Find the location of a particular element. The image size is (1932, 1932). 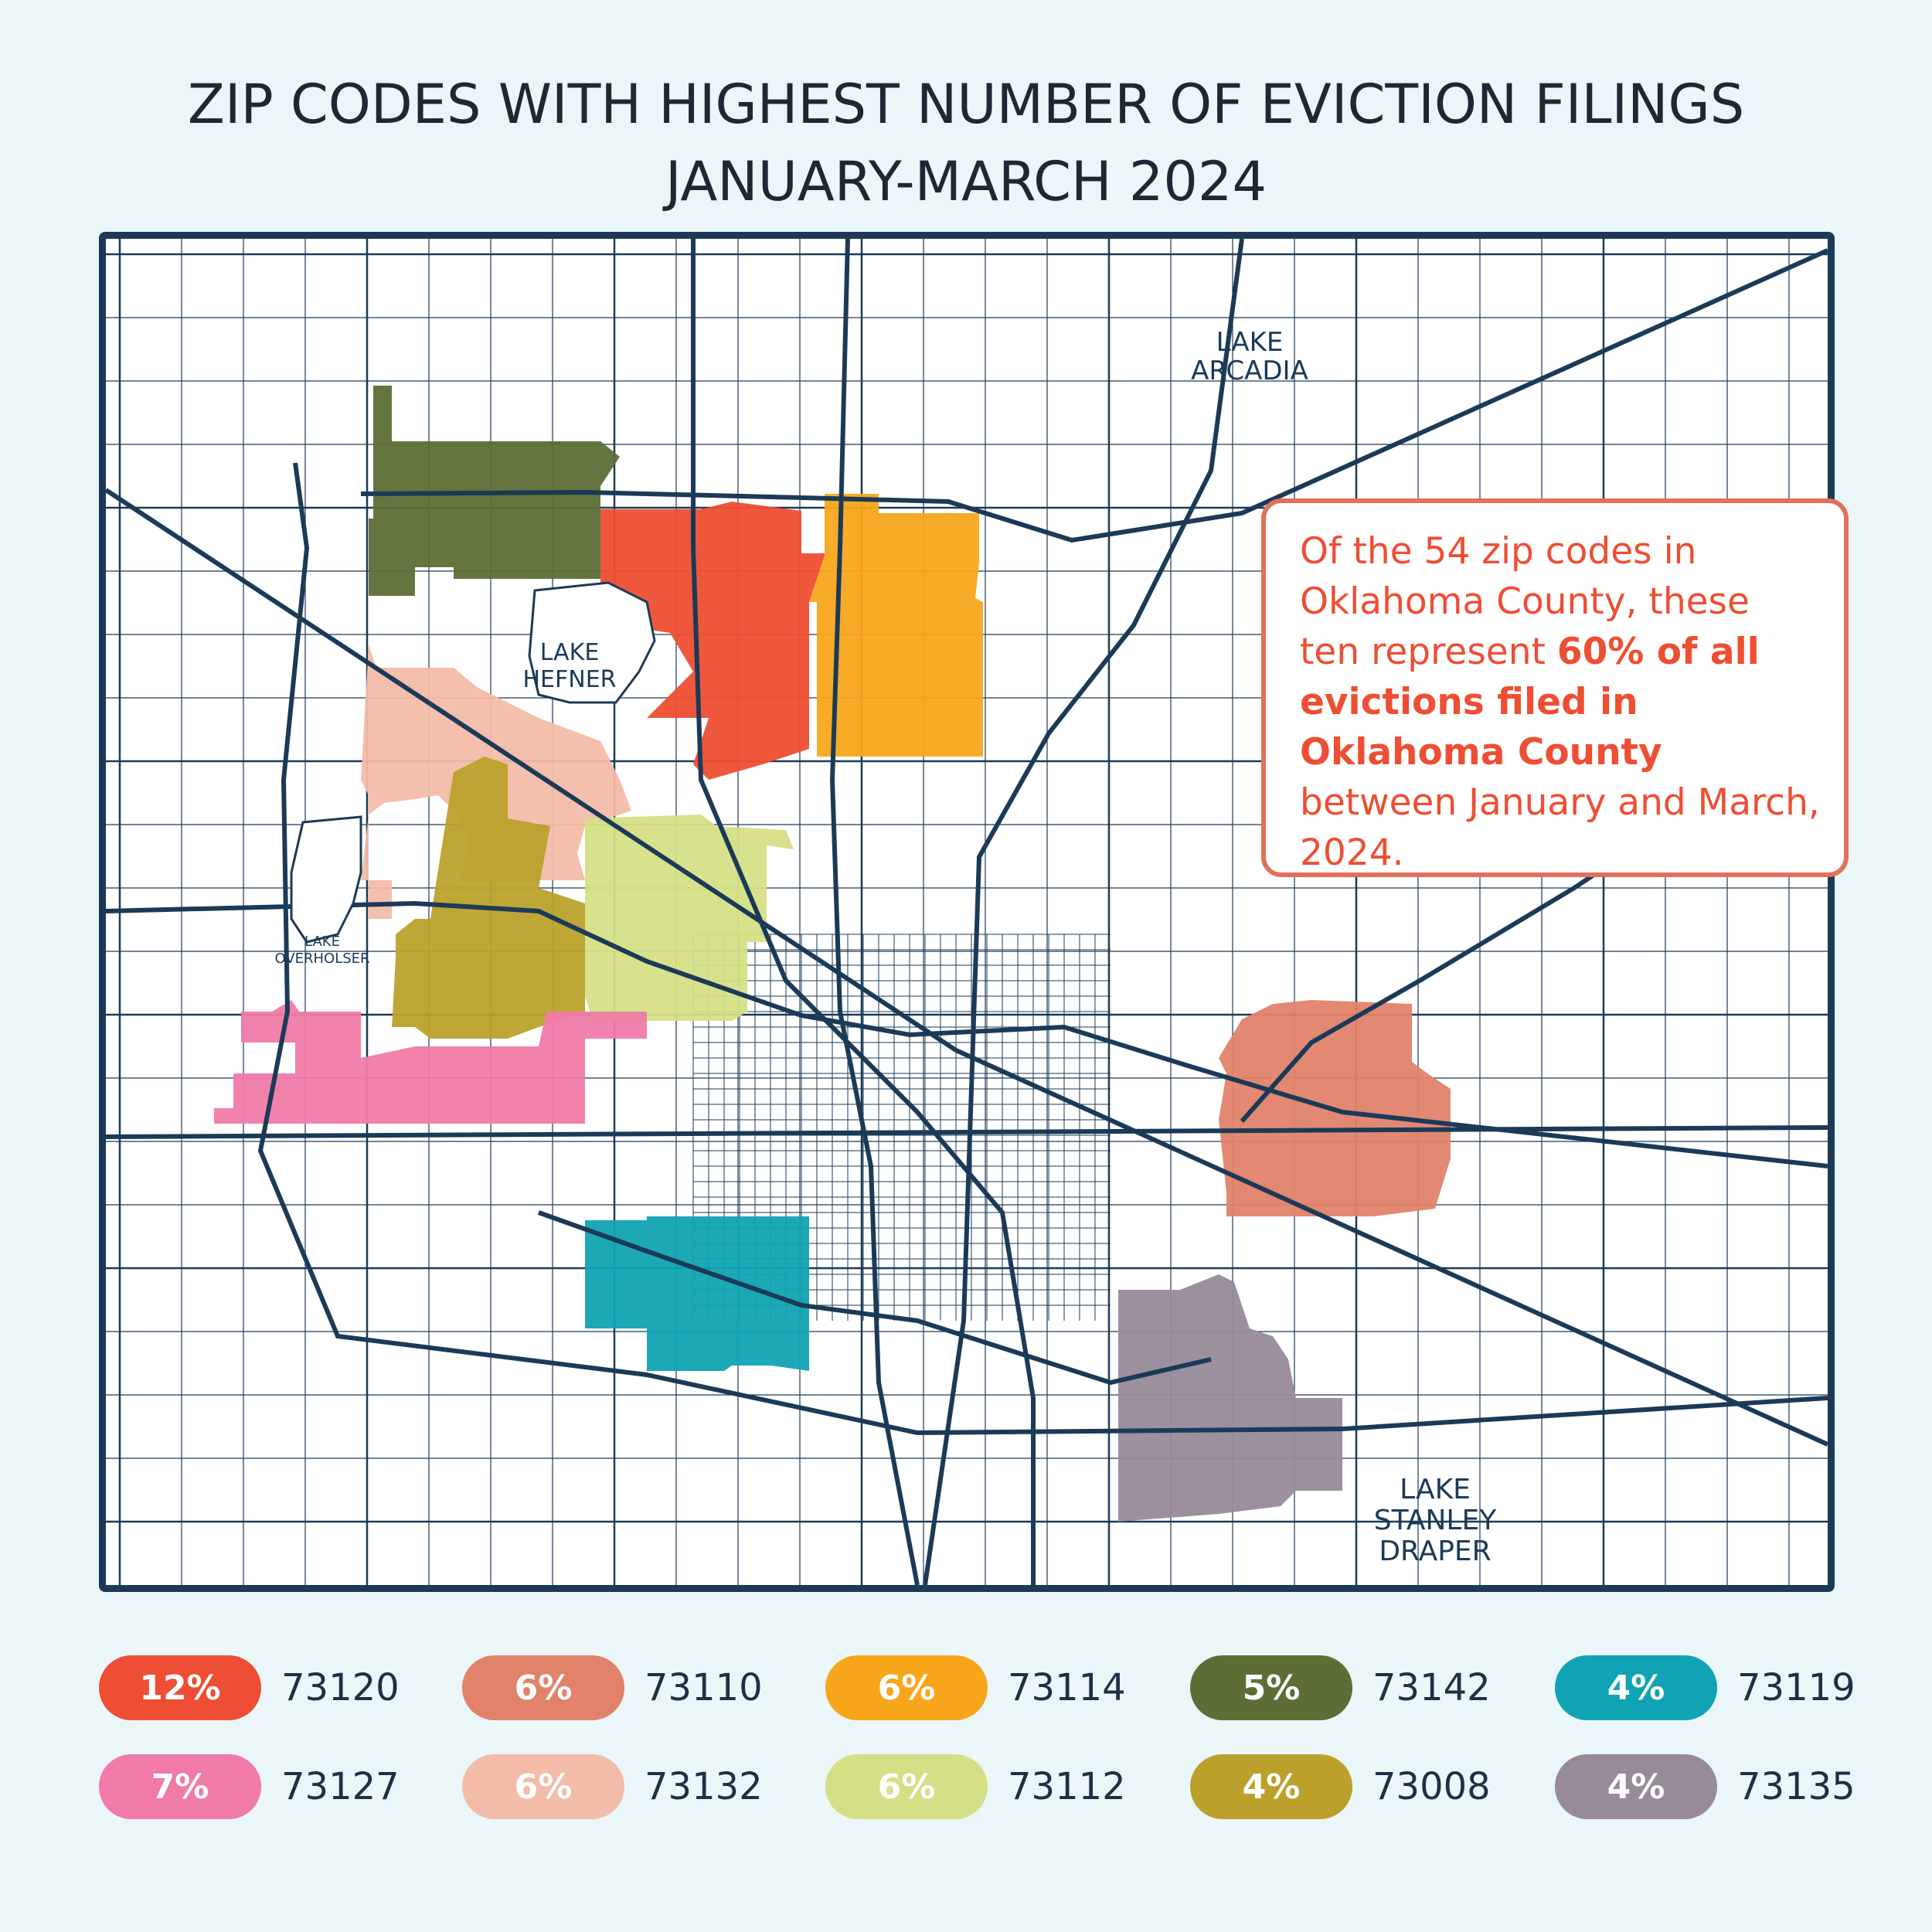

legend-zip-code: 73132 is located at coordinates (704, 1786).